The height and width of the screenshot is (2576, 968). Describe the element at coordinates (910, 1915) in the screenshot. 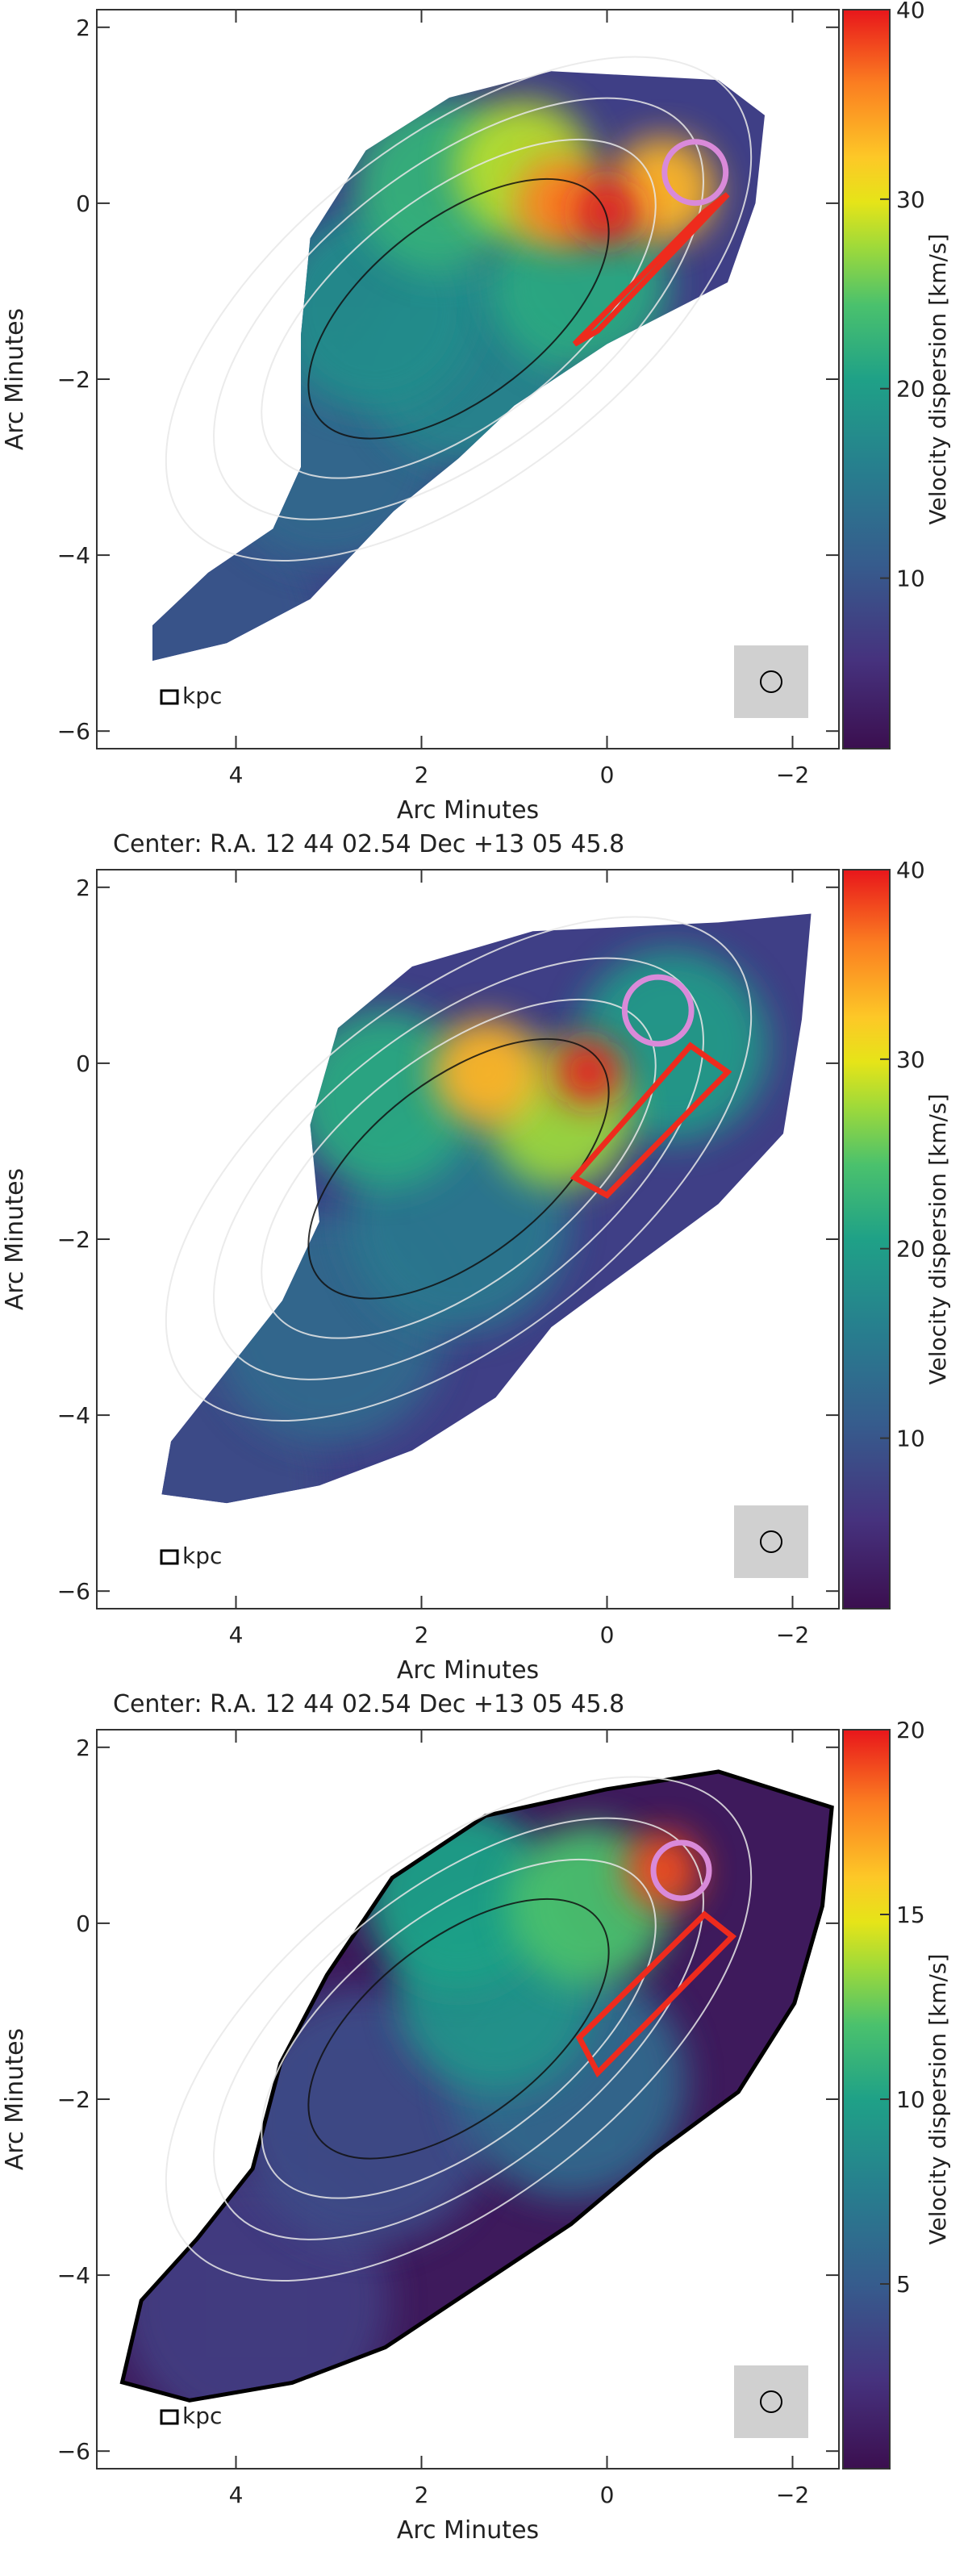

I see `colorbar-tick-label: 15` at that location.